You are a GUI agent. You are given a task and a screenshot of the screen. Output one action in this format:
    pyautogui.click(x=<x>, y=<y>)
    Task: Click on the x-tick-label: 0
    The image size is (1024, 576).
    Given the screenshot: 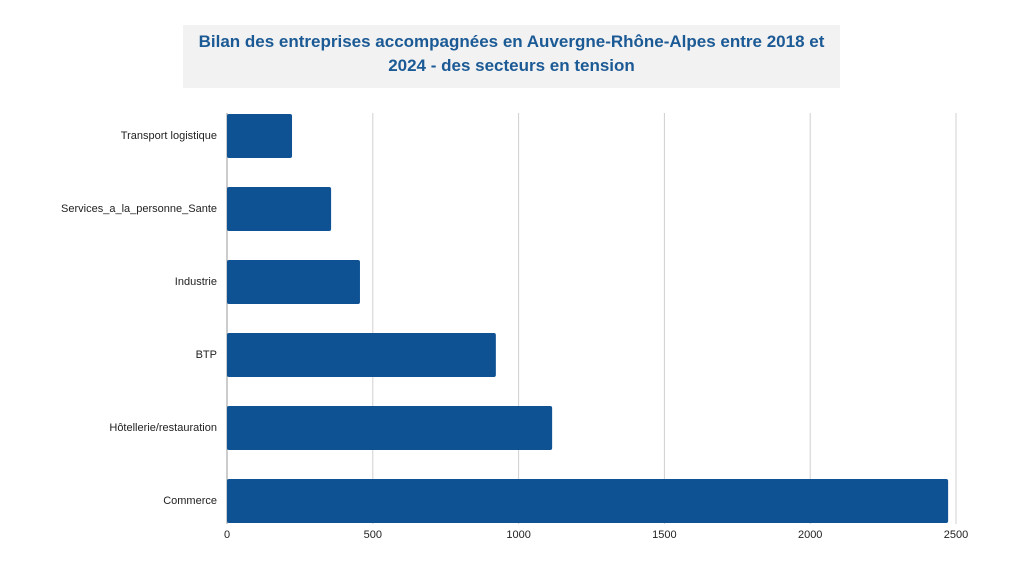 What is the action you would take?
    pyautogui.click(x=227, y=535)
    